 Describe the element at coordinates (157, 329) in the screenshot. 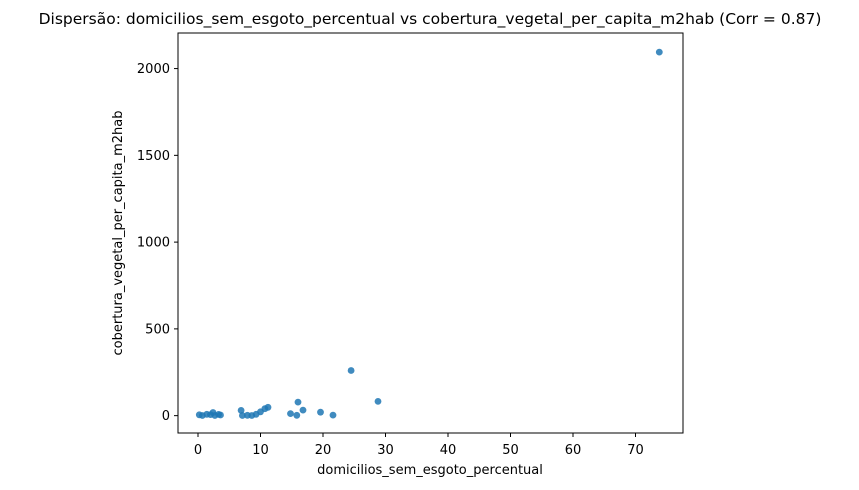

I see `y-tick-label: 500` at that location.